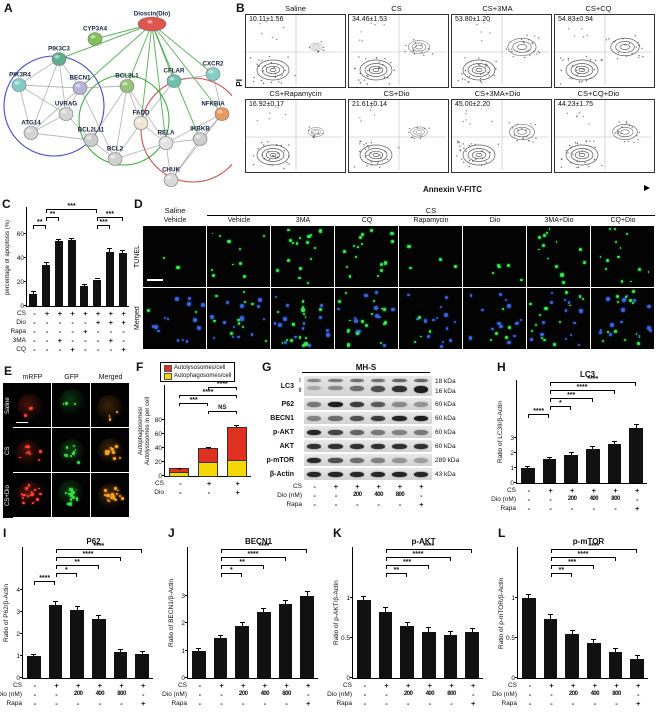 The width and height of the screenshot is (660, 725). Describe the element at coordinates (367, 220) in the screenshot. I see `column-header: CQ` at that location.